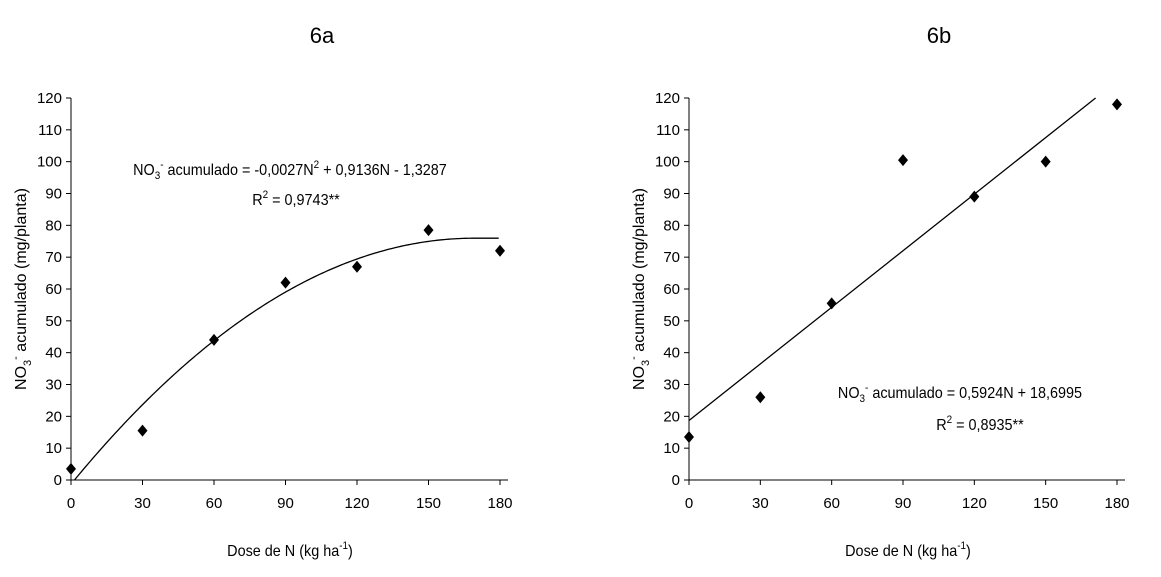 This screenshot has width=1161, height=577. Describe the element at coordinates (960, 394) in the screenshot. I see `regression-equation: NO3- acumulado = 0,5924N + 18,6995` at that location.